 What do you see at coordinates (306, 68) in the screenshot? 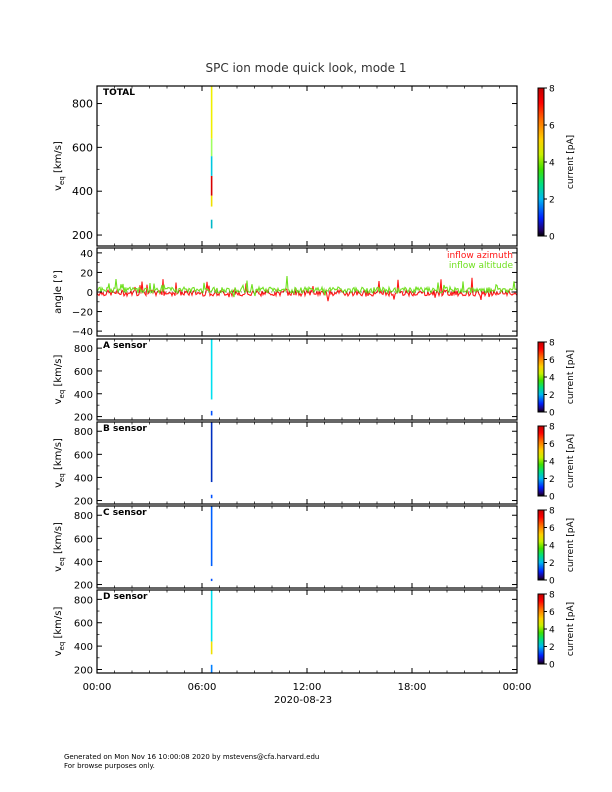
I see `chart-title: SPC ion mode quick look, mode 1` at bounding box center [306, 68].